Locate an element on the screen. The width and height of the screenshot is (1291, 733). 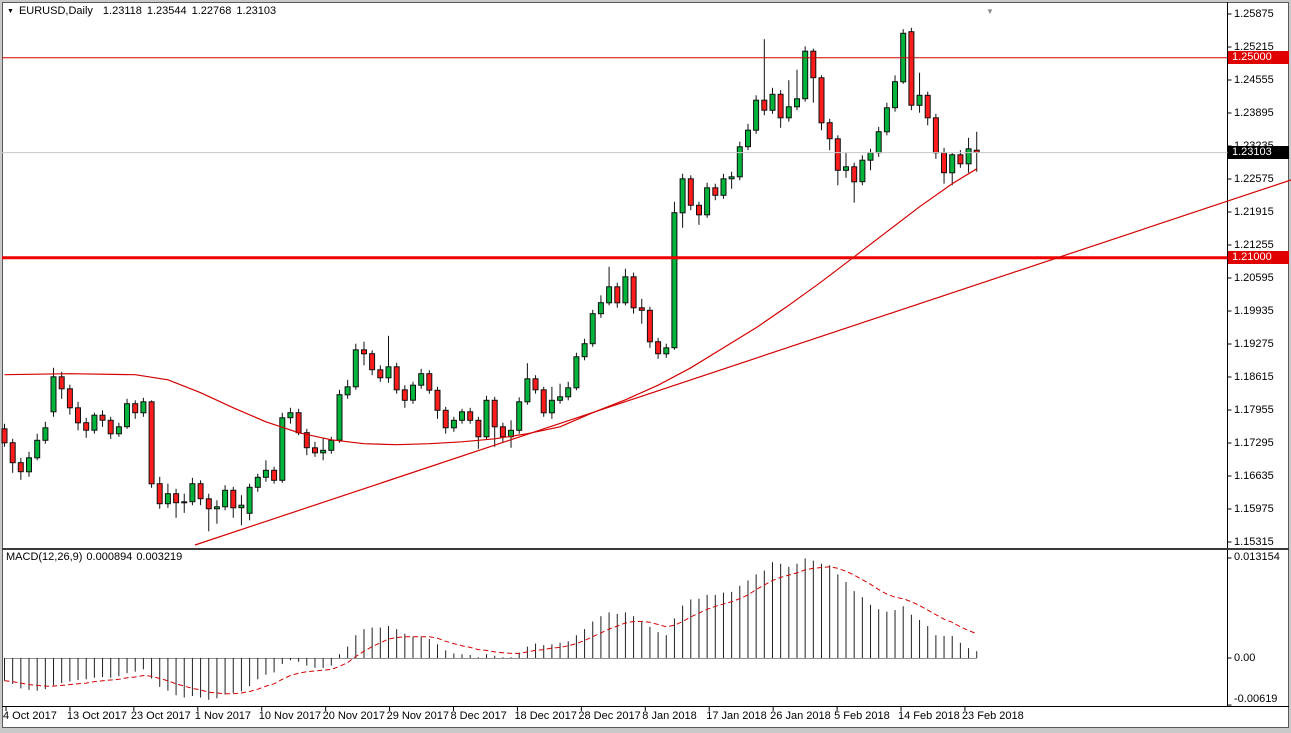
price-axis-label: 1.15975 is located at coordinates (1254, 508).